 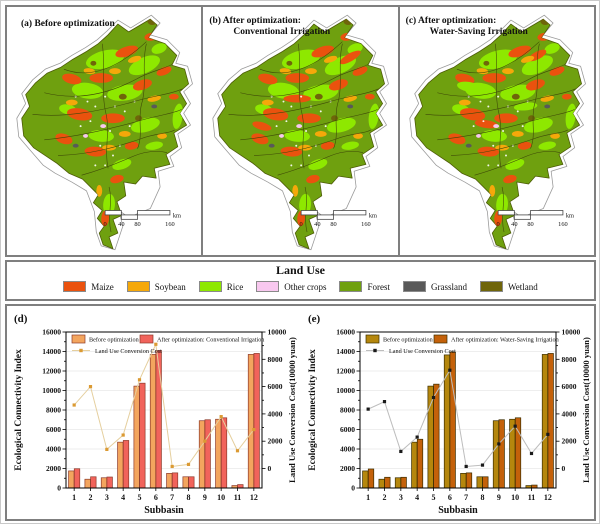 What do you see at coordinates (368, 497) in the screenshot?
I see `svg-text: 1` at bounding box center [368, 497].